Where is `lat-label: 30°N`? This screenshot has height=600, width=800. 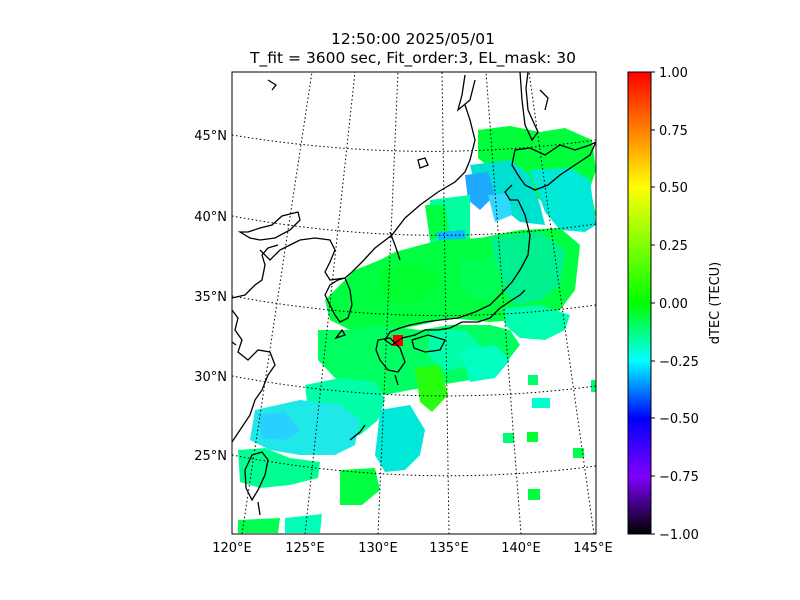 lat-label: 30°N is located at coordinates (210, 377).